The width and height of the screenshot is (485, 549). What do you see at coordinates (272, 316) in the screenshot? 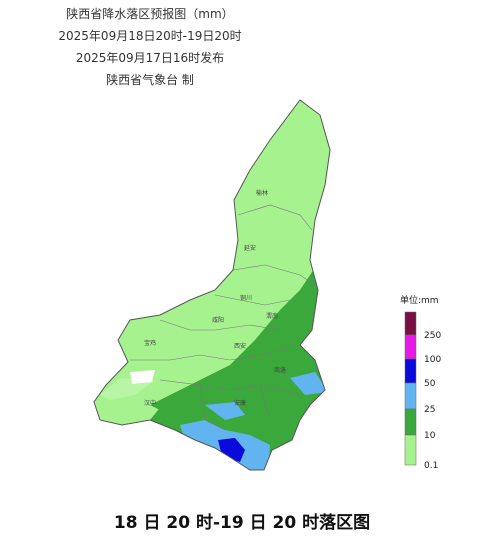
I see `city-label: 渭南` at bounding box center [272, 316].